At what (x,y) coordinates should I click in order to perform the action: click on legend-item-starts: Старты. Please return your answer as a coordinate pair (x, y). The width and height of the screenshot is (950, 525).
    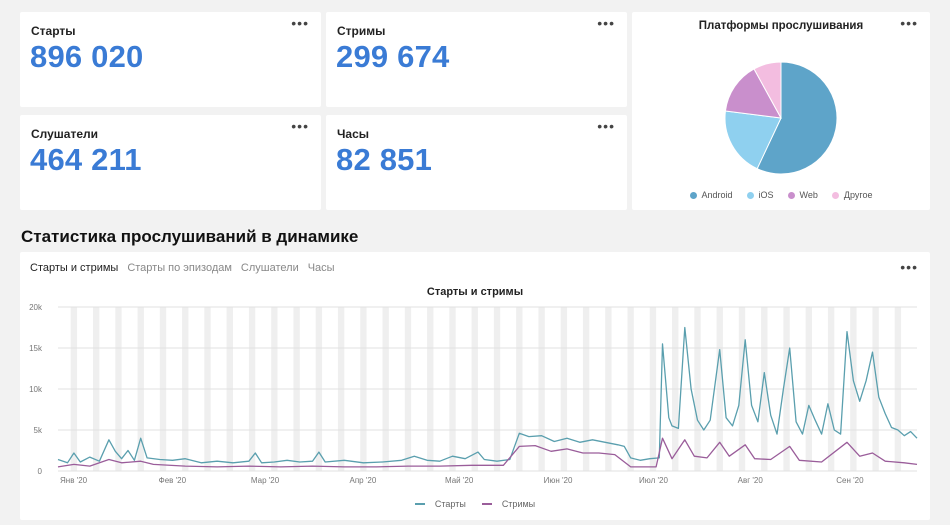
    Looking at the image, I should click on (440, 504).